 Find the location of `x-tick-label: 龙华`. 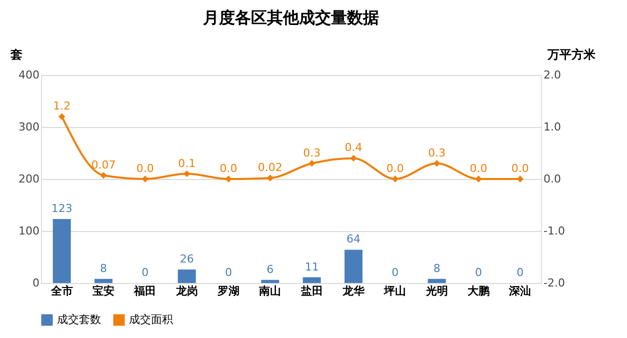

x-tick-label: 龙华 is located at coordinates (354, 291).